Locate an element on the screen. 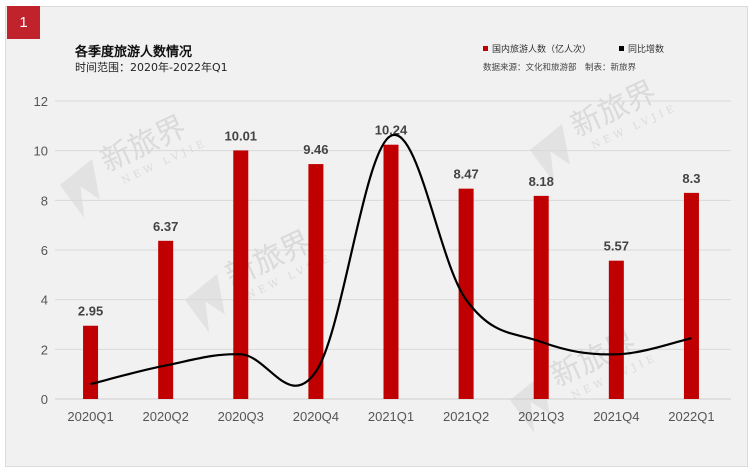 Image resolution: width=754 pixels, height=476 pixels. y-tick-label: 10 is located at coordinates (41, 151).